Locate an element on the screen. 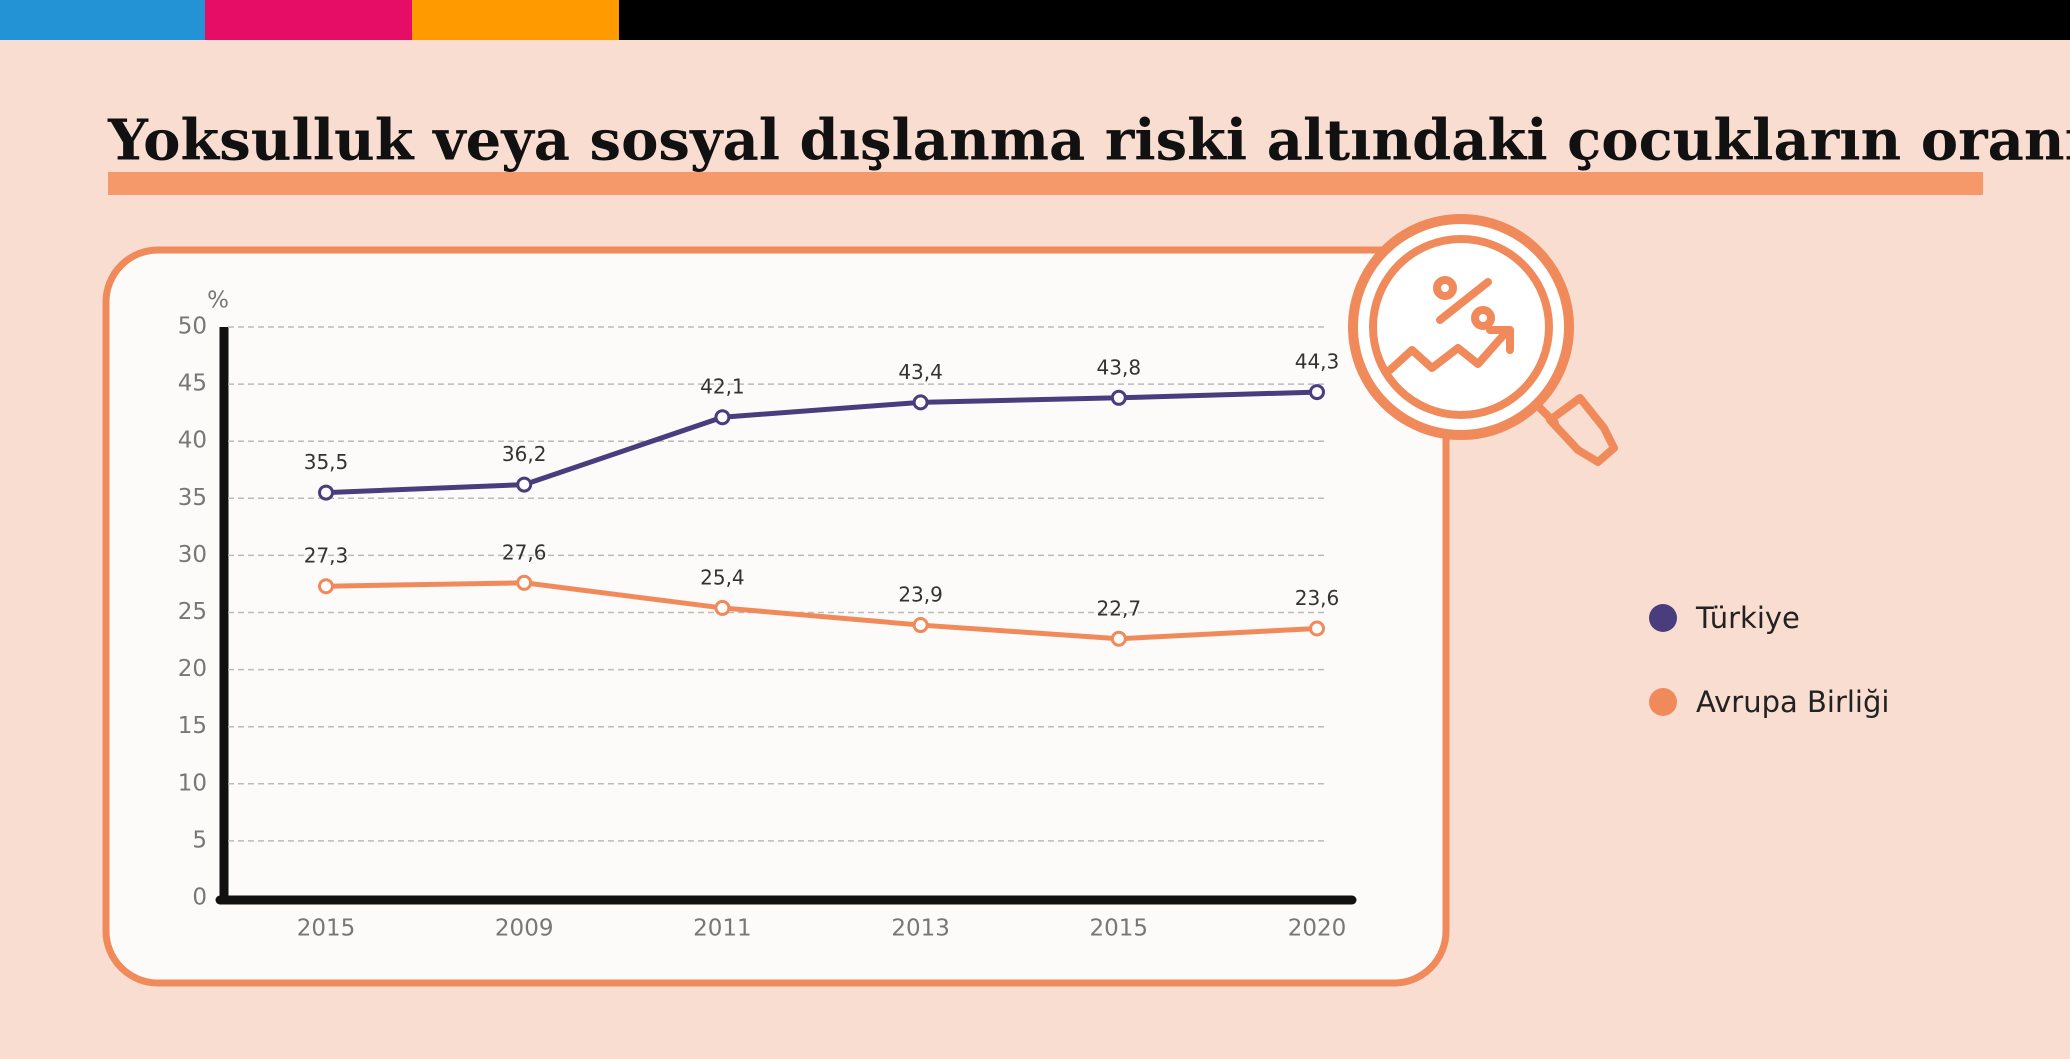  top-bar-blue is located at coordinates (102, 20).